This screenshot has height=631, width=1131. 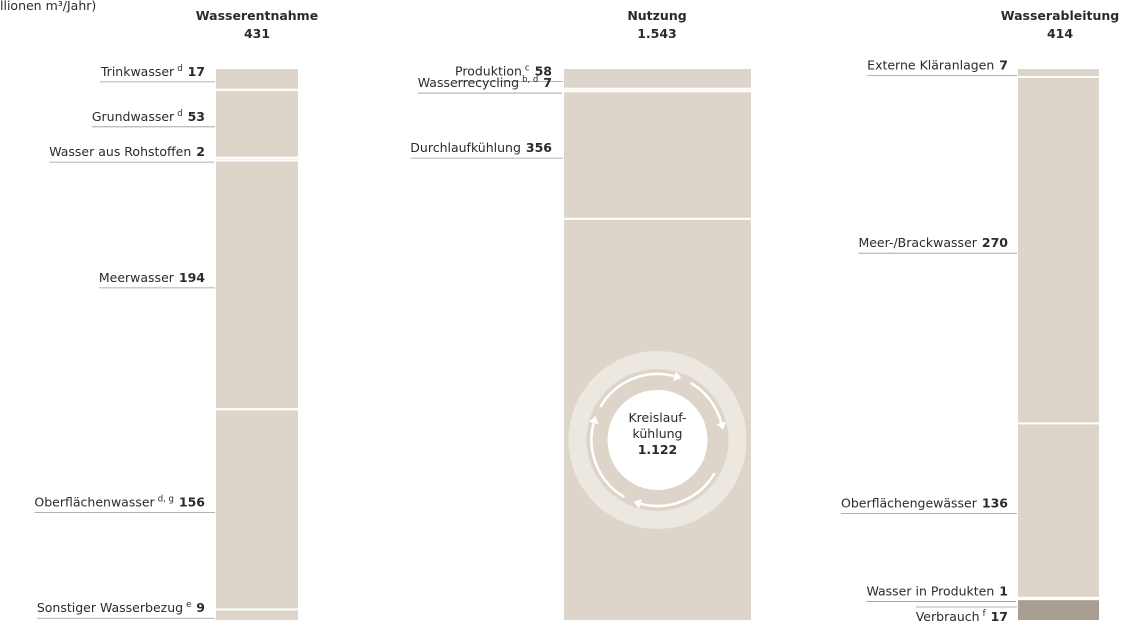 What do you see at coordinates (465, 147) in the screenshot?
I see `label-name: Durchlaufkühlung` at bounding box center [465, 147].